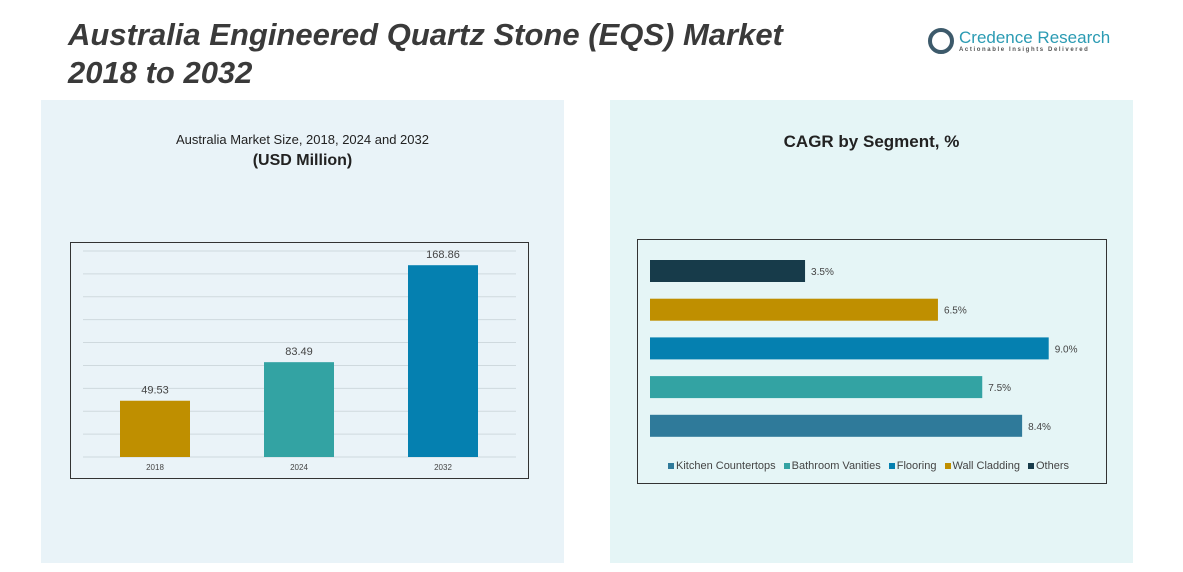 The height and width of the screenshot is (572, 1183). What do you see at coordinates (871, 141) in the screenshot?
I see `chart-title: CAGR by Segment, %` at bounding box center [871, 141].